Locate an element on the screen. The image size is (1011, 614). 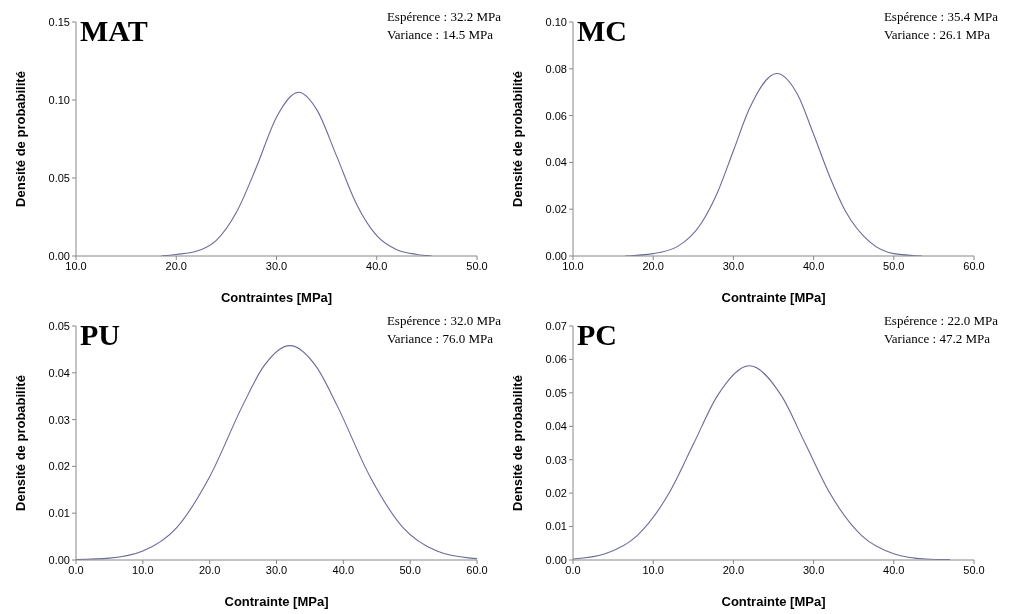
annotation: Variance : 76.0 MPa is located at coordinates (440, 339).